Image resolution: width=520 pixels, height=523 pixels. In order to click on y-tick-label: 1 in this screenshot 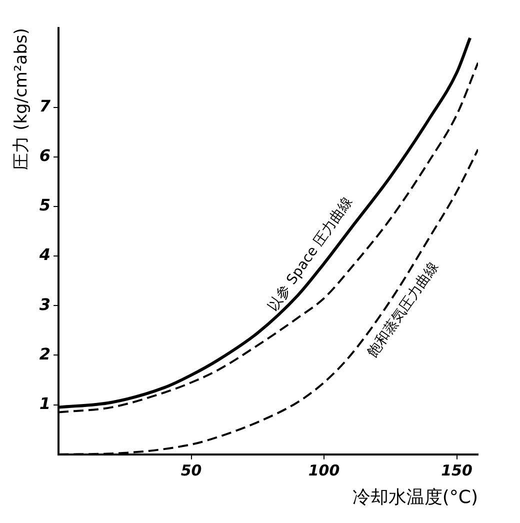, I will do `click(45, 403)`.